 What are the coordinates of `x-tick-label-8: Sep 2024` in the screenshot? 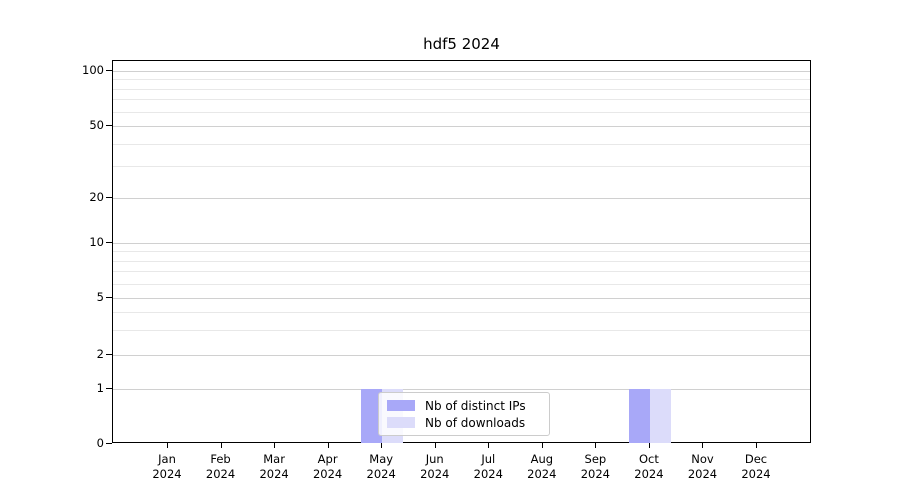 It's located at (595, 467).